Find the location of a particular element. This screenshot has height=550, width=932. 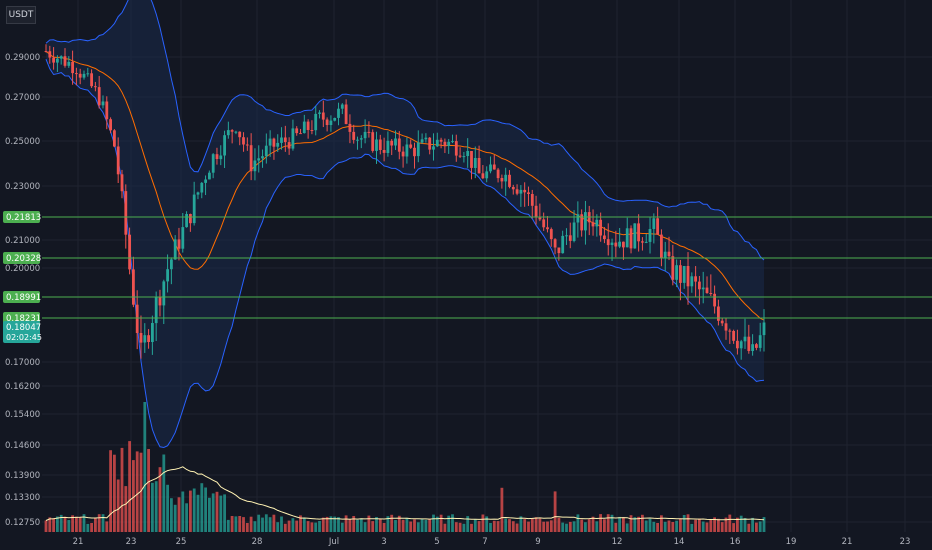

y-tick-label: 0.27000 is located at coordinates (22, 98).